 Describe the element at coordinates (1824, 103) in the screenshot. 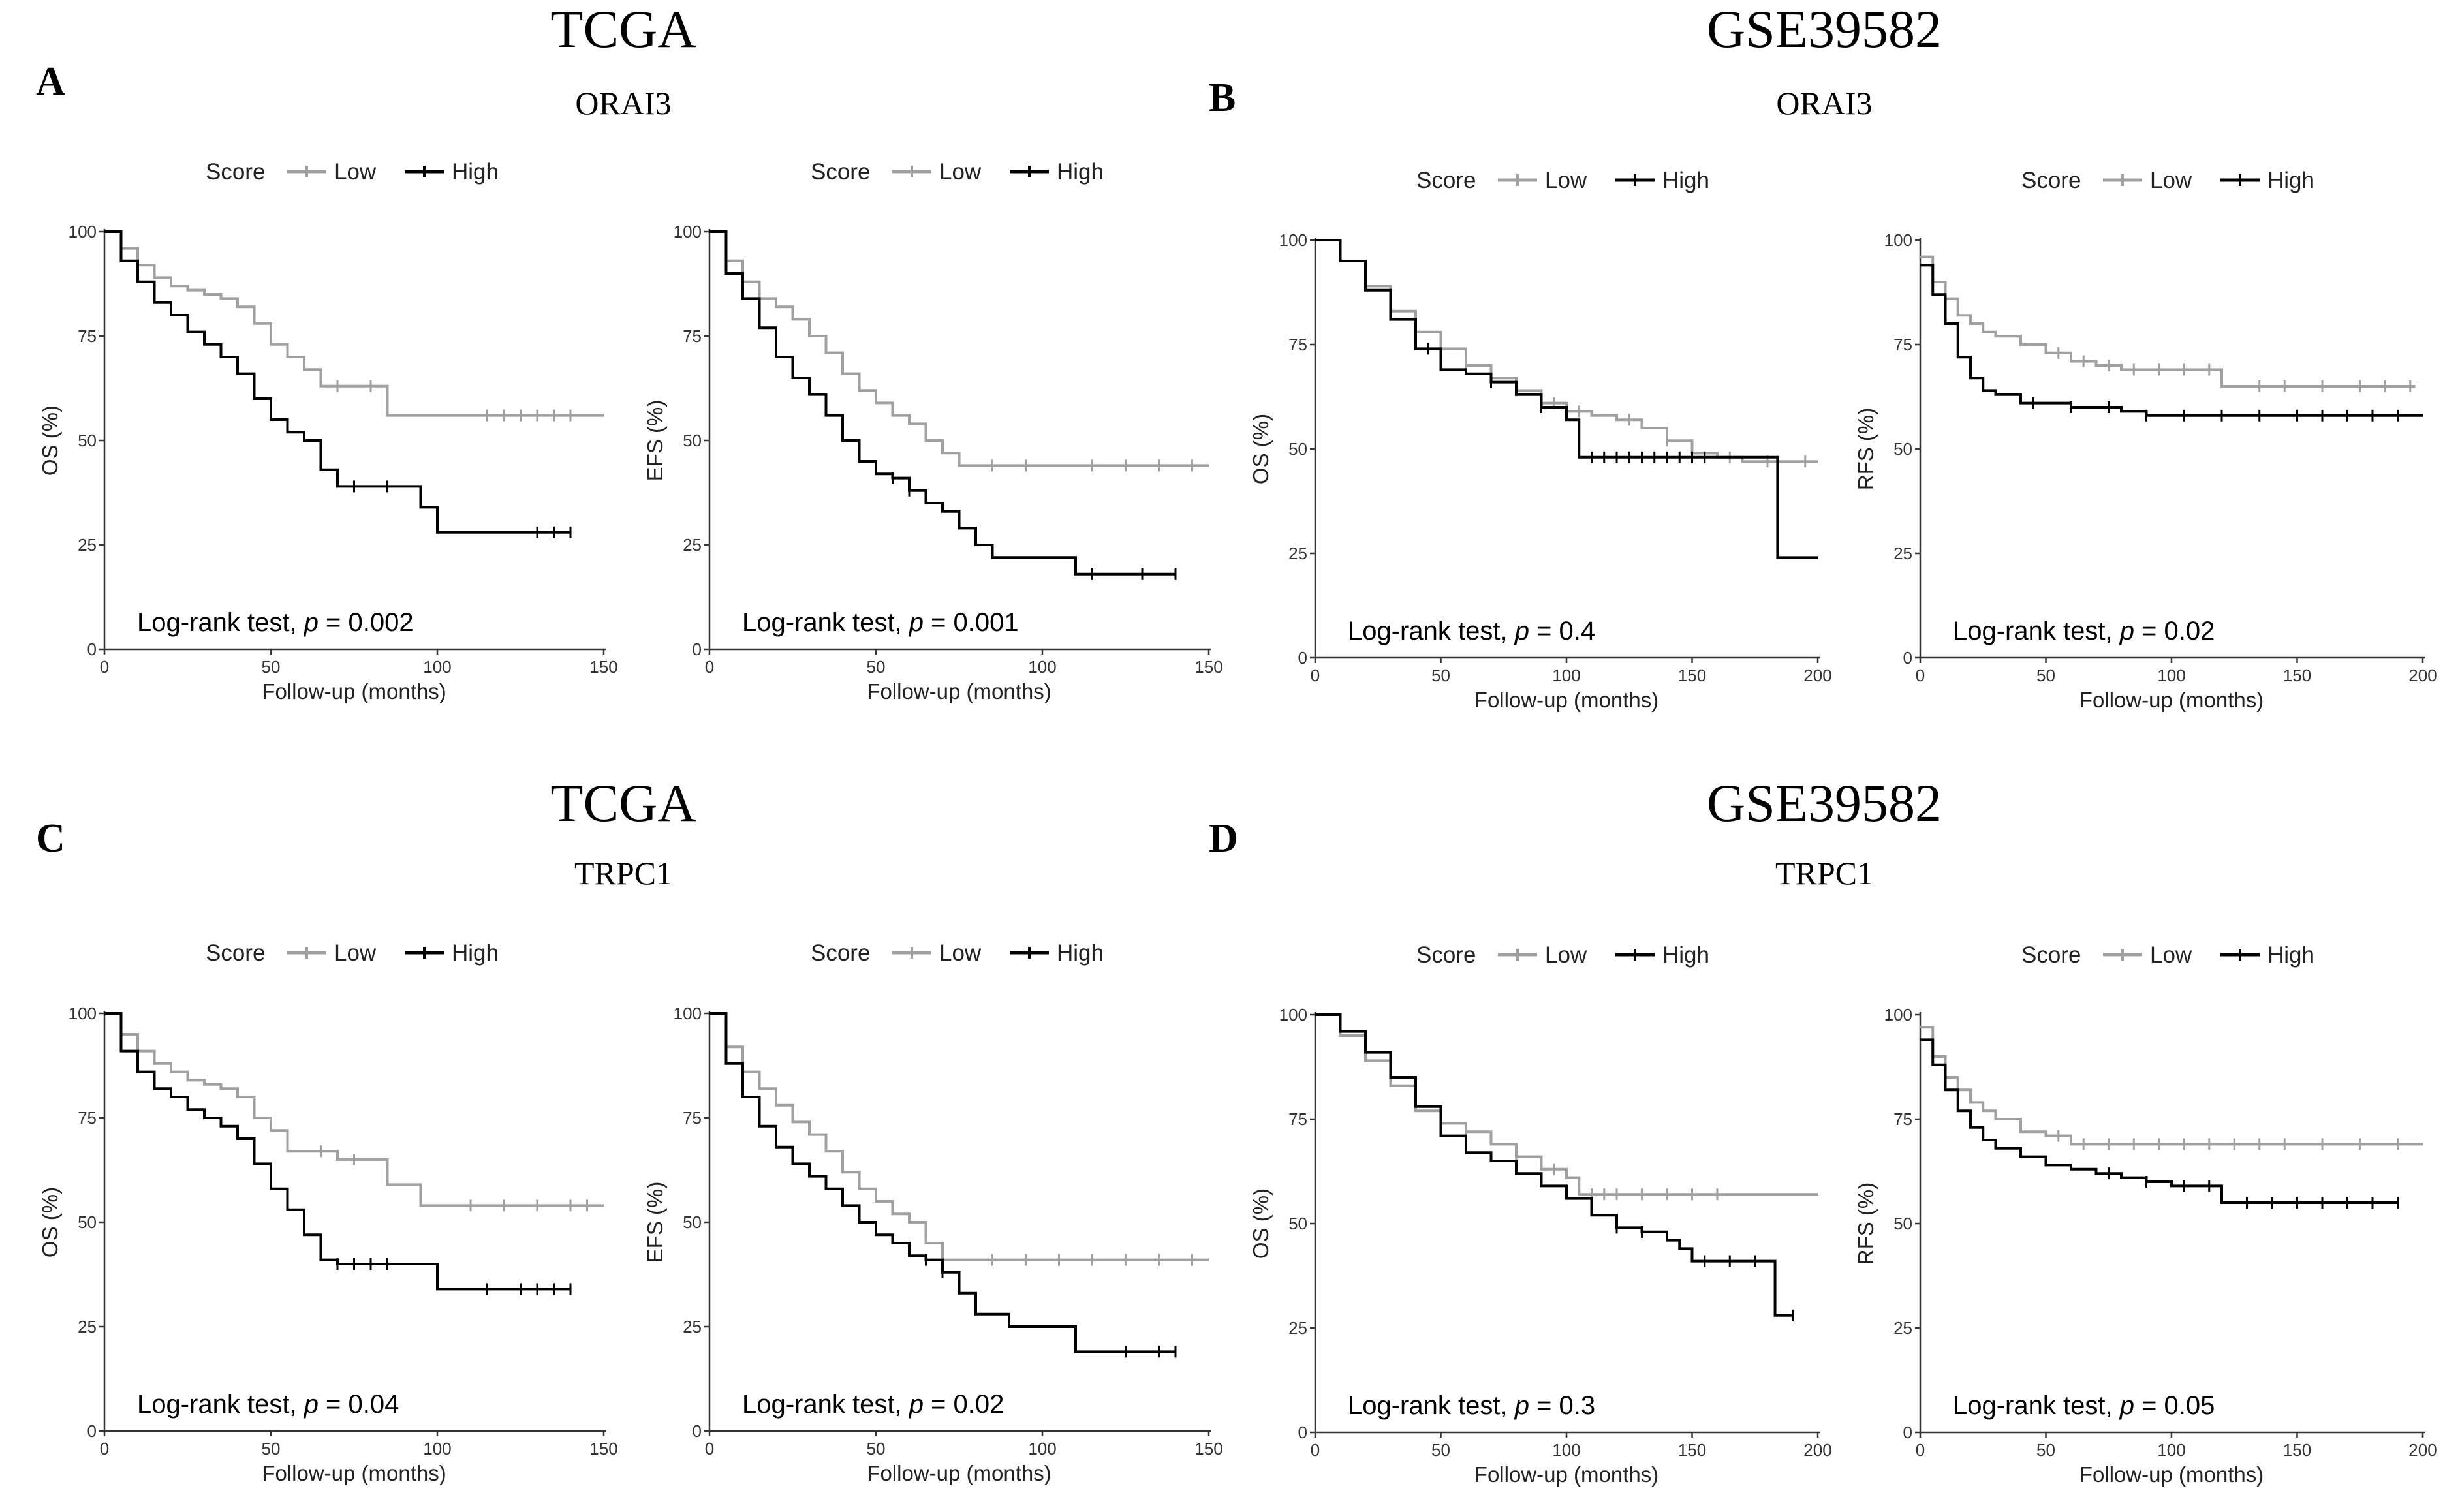

I see `panel-b-gene-title: ORAI3` at that location.